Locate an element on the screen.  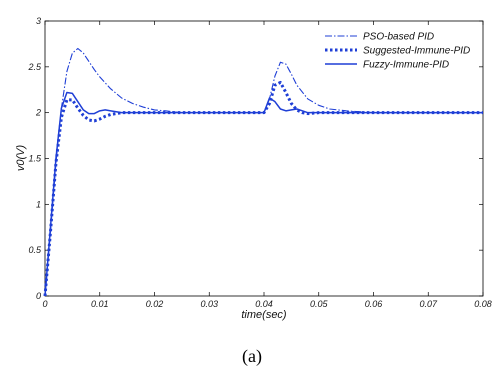
y-tick-label: 2 is located at coordinates (38, 113).